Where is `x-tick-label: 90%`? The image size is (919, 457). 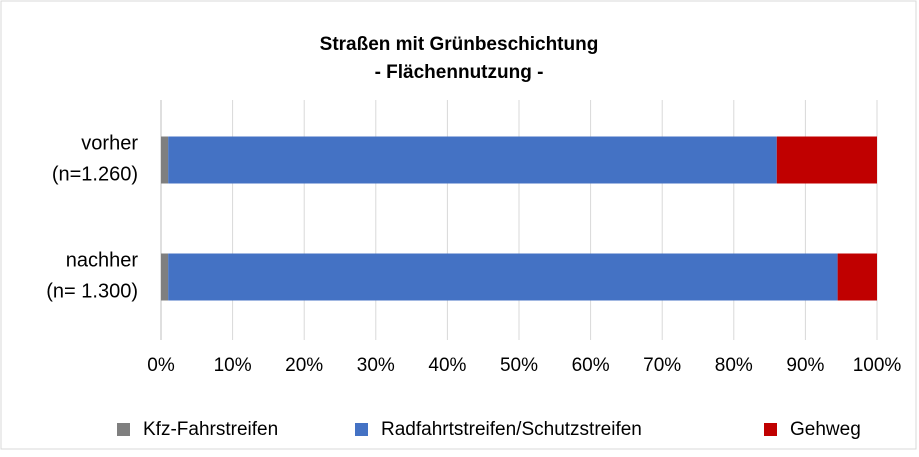 x-tick-label: 90% is located at coordinates (805, 365).